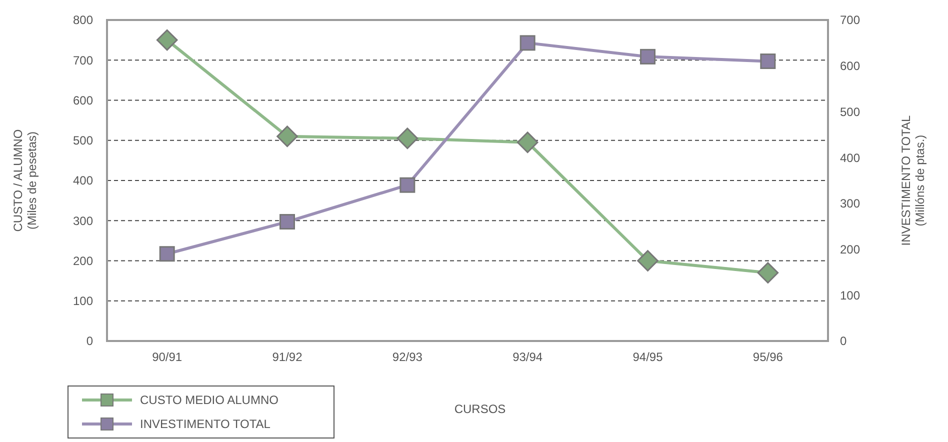 The width and height of the screenshot is (948, 442). What do you see at coordinates (83, 100) in the screenshot?
I see `y-tick-label: 600` at bounding box center [83, 100].